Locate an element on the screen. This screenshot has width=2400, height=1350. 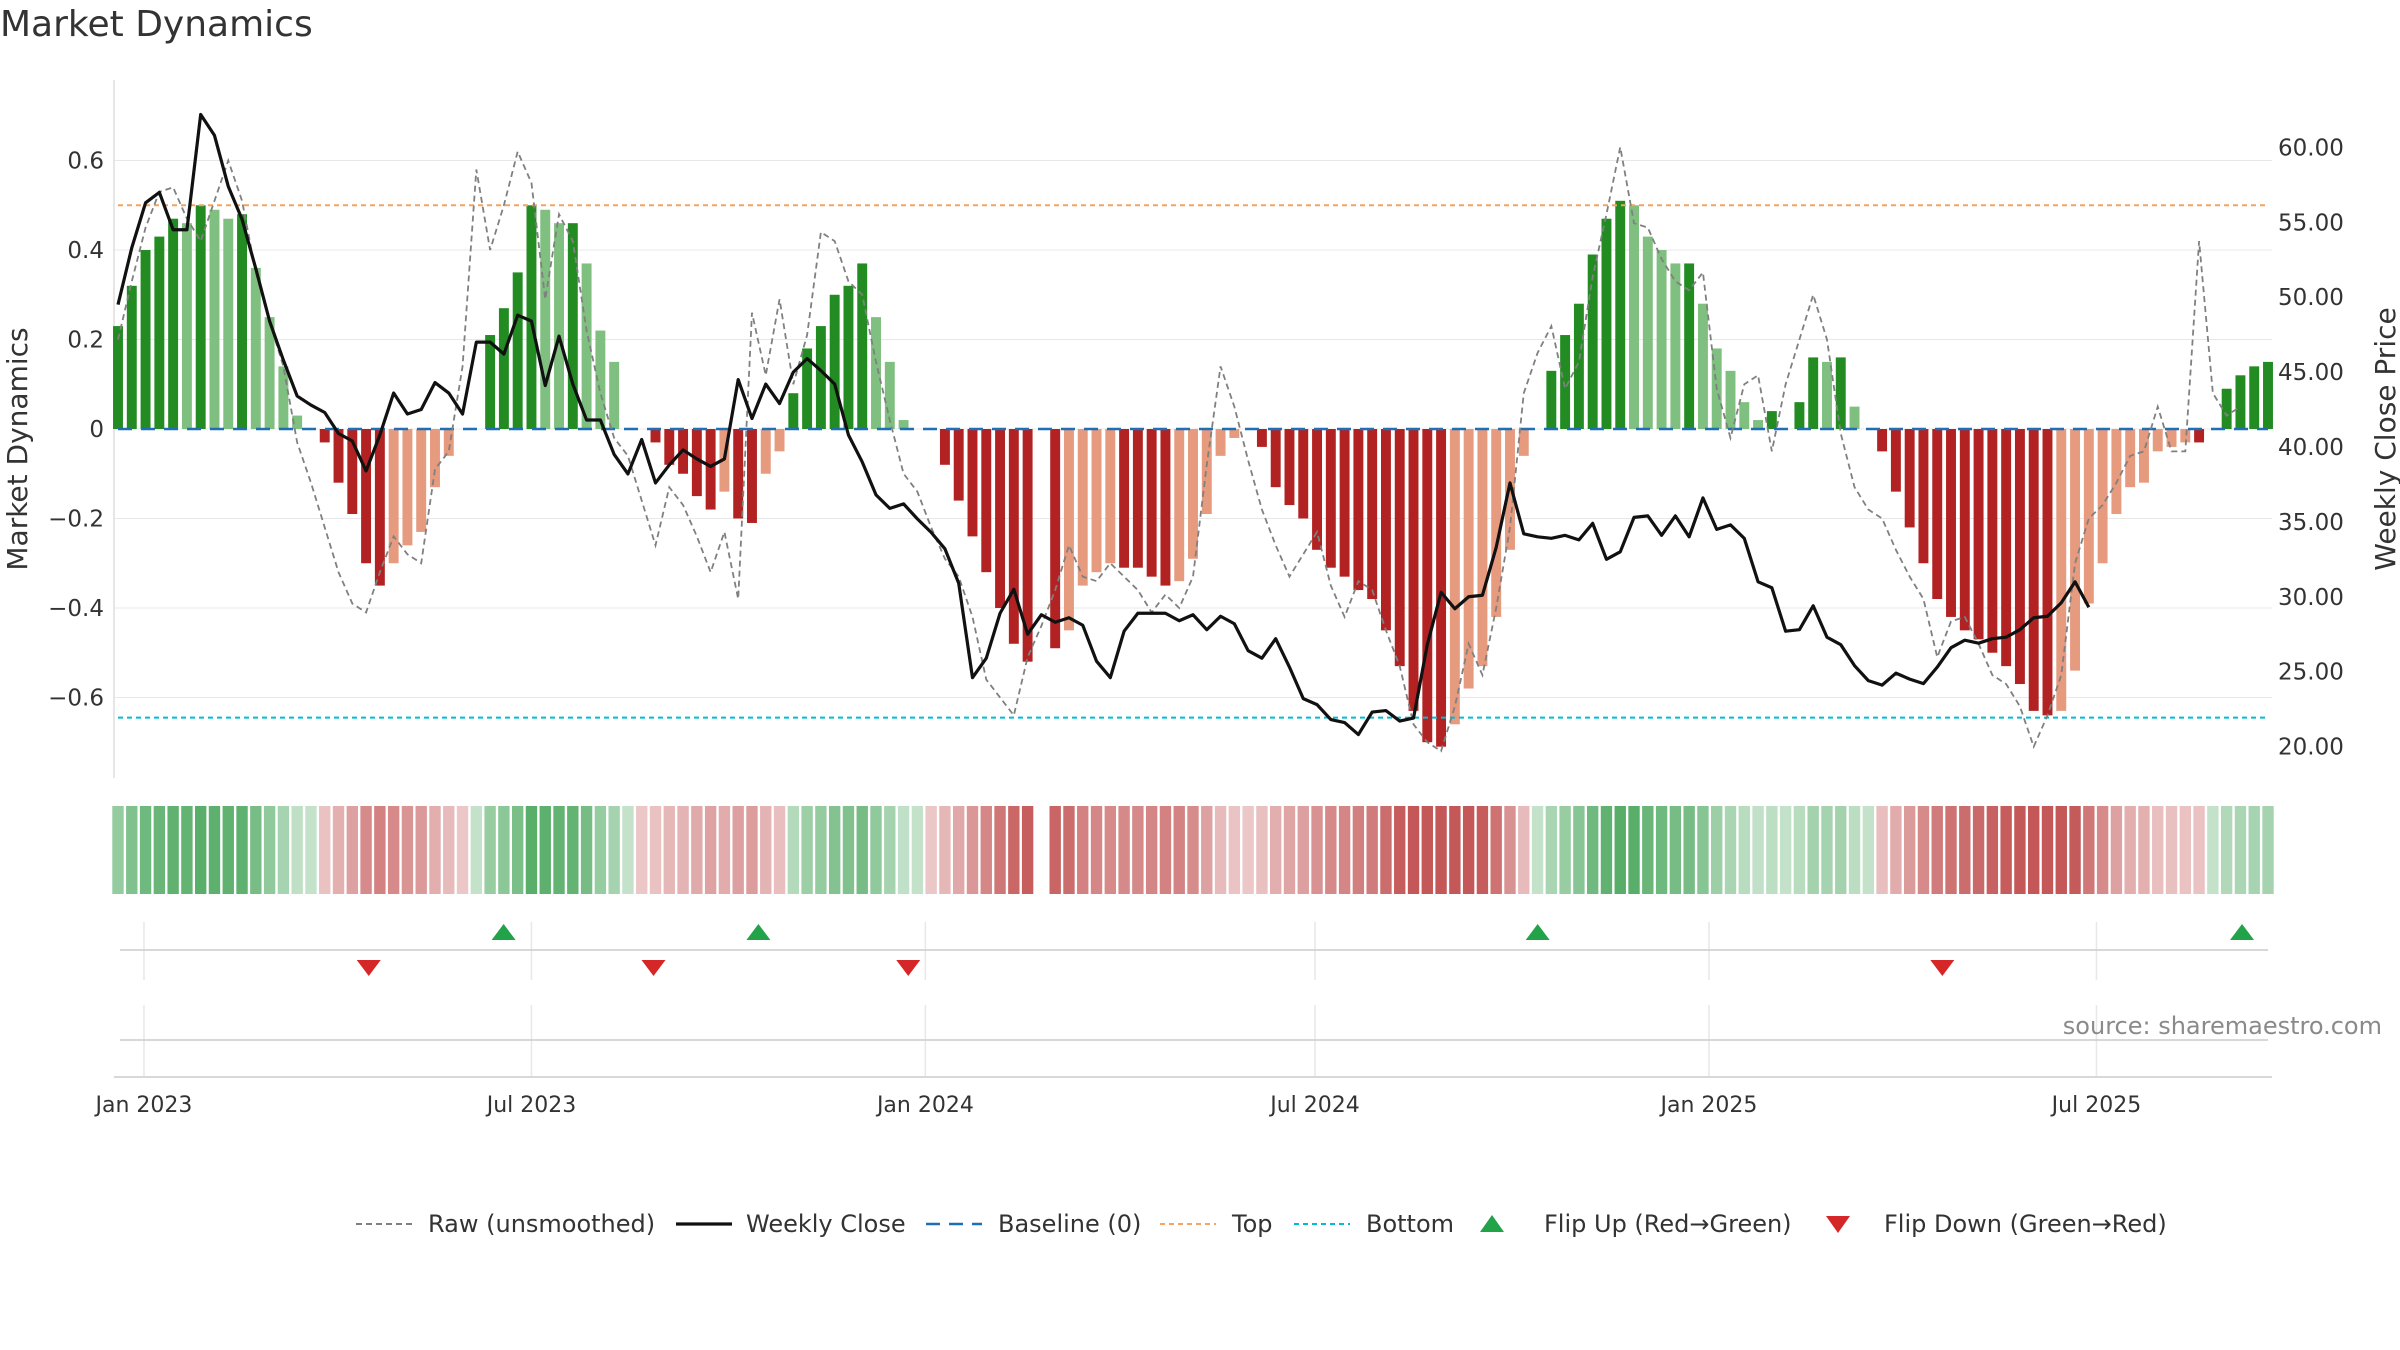
y-tick-label-right: 30.00 is located at coordinates (2311, 598).